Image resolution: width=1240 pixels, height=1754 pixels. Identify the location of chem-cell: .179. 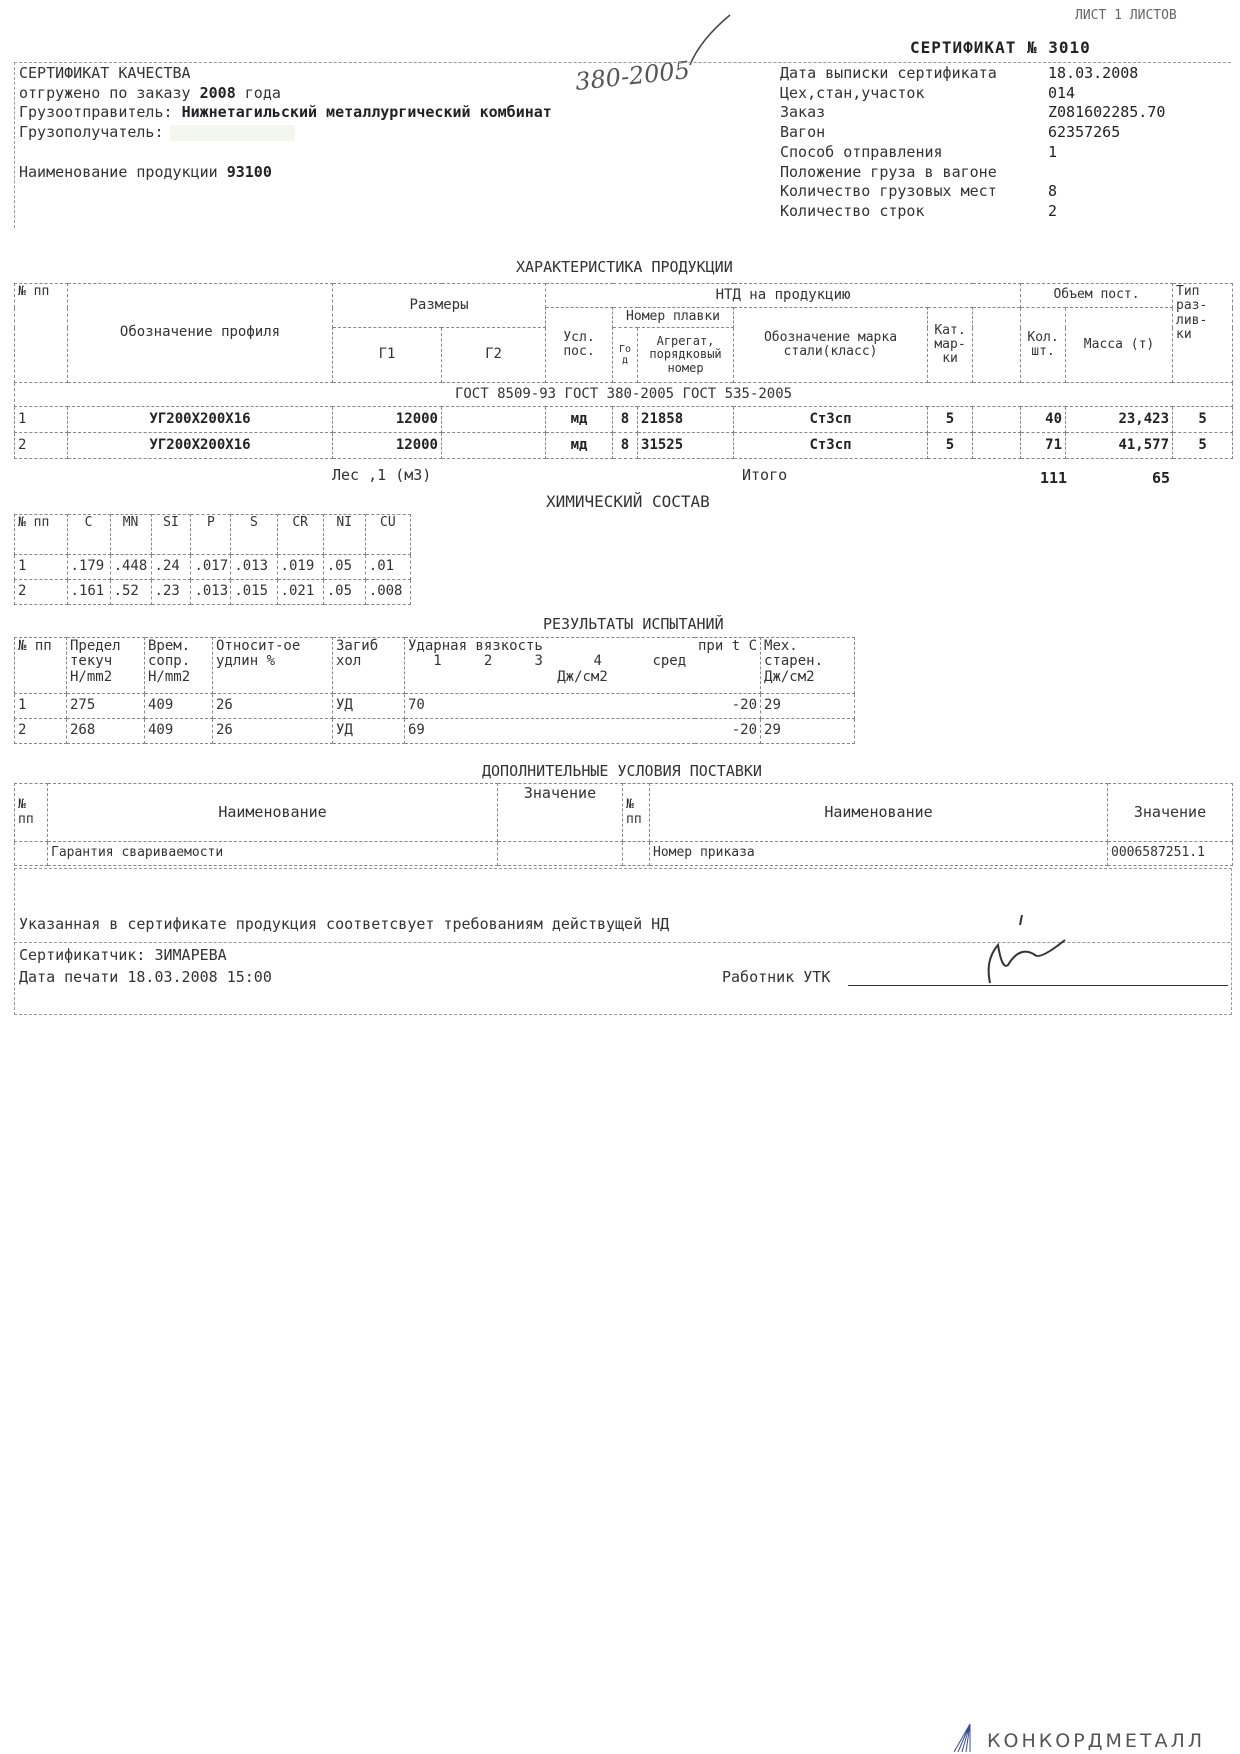
(88, 567).